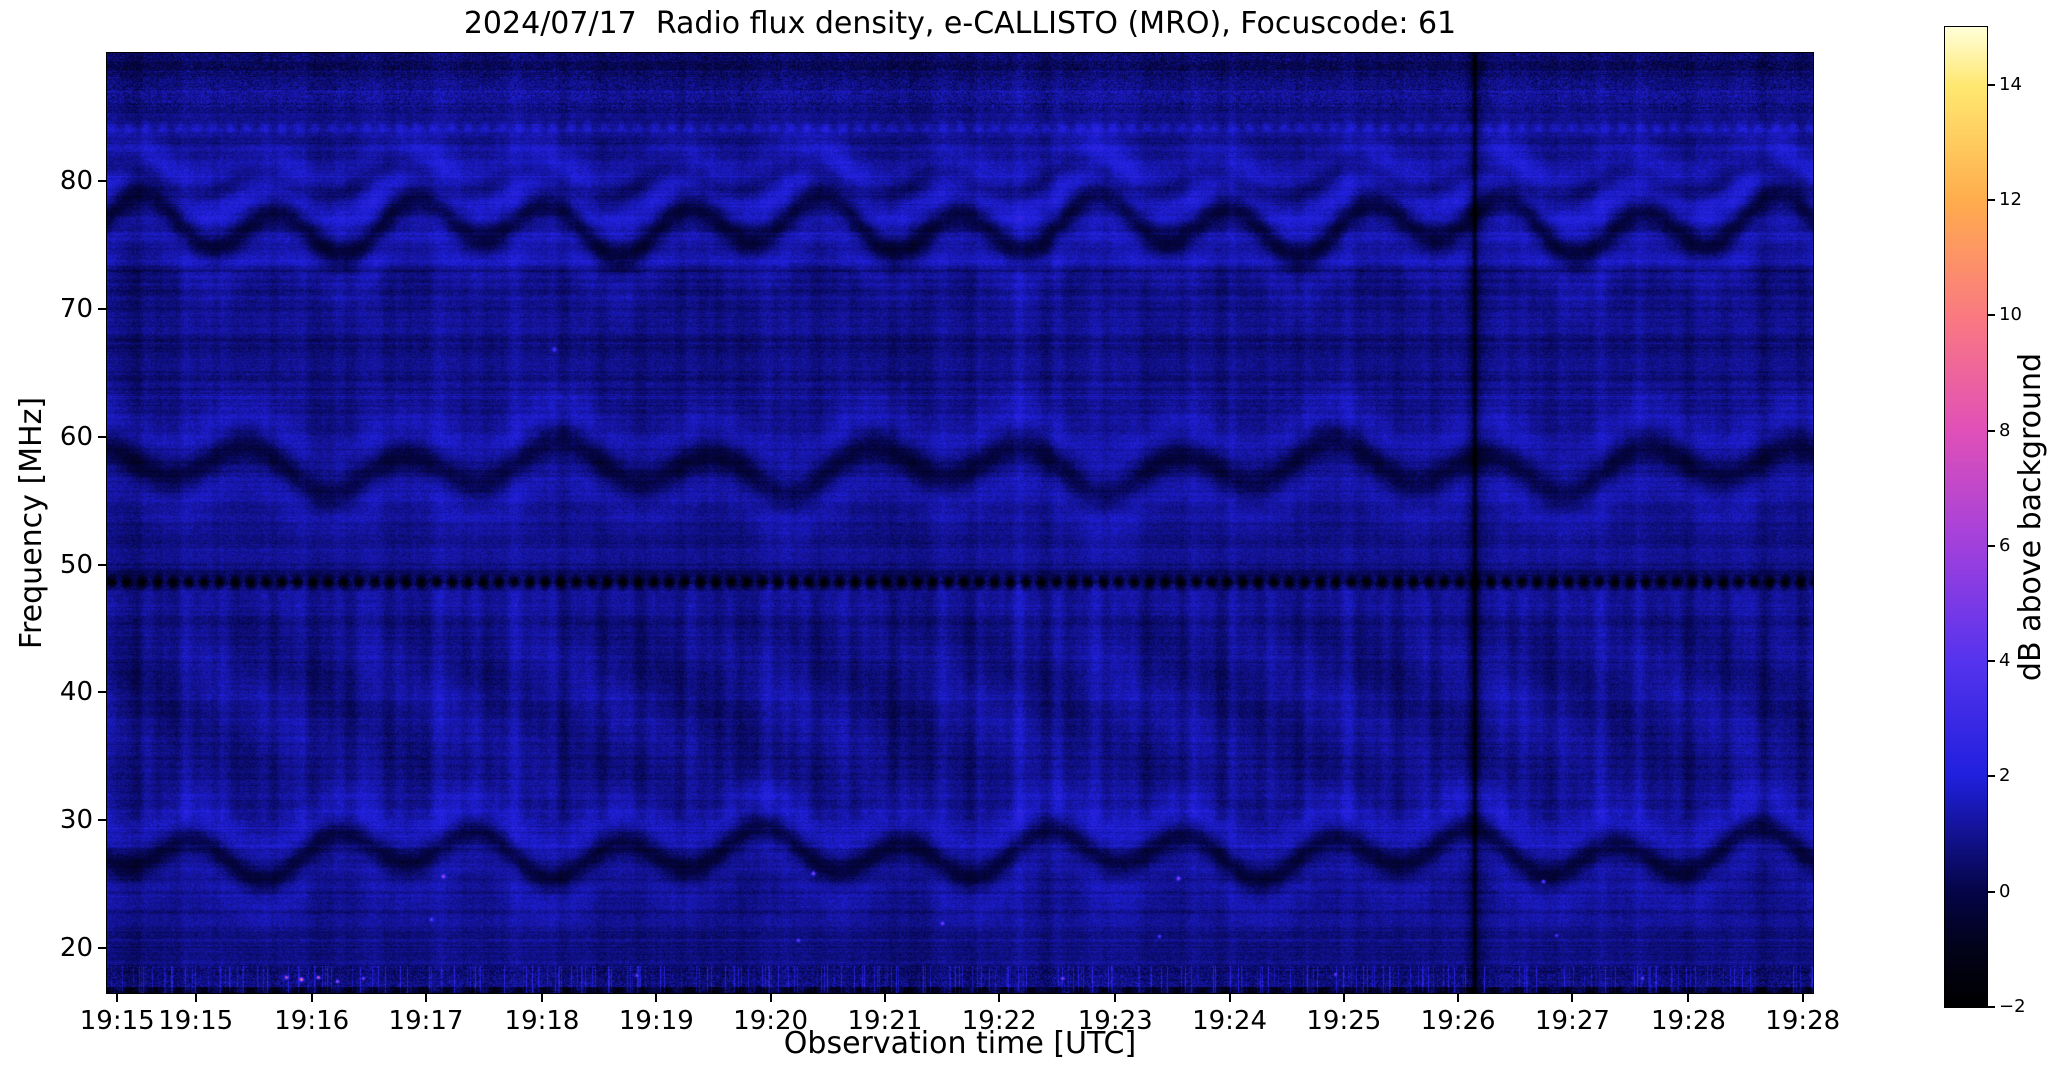 The image size is (2047, 1067). I want to click on y-tick-label: 40, so click(76, 692).